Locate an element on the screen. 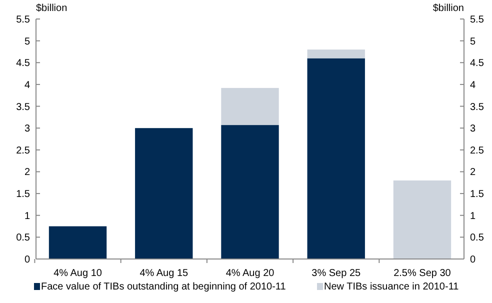 The width and height of the screenshot is (492, 303). x-tick-label: 3% Sep 25 is located at coordinates (337, 273).